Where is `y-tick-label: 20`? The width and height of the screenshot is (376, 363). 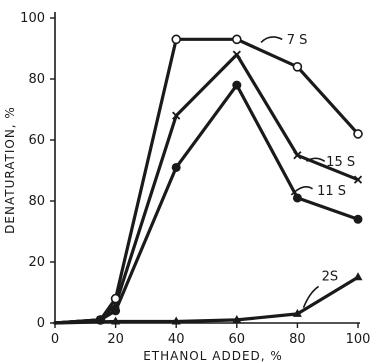 y-tick-label: 20 is located at coordinates (36, 262).